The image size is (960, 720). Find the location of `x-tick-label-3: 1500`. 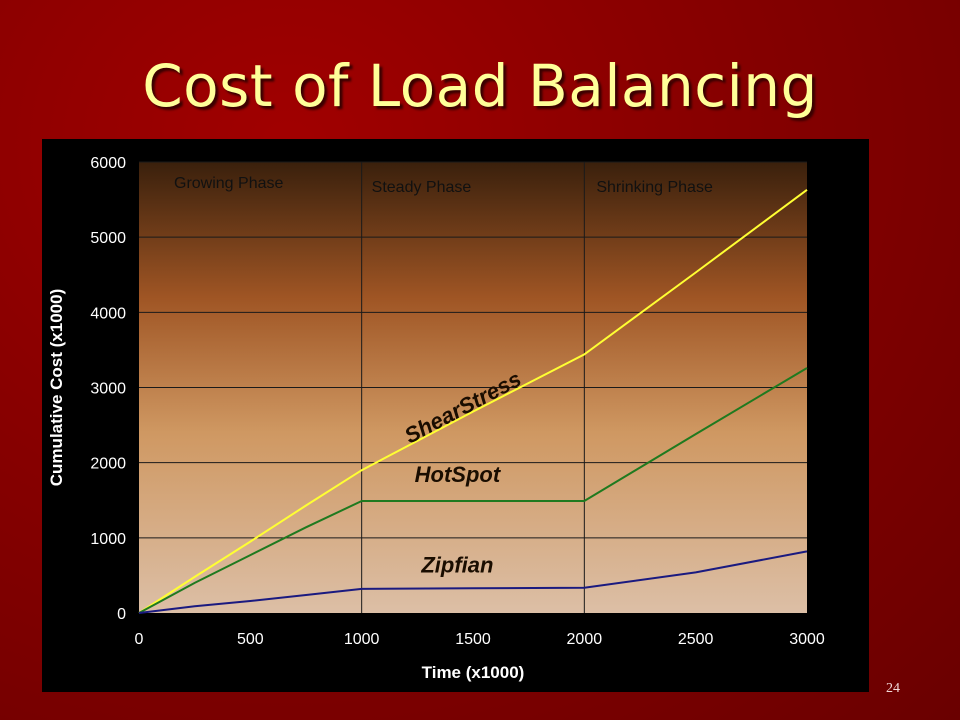

x-tick-label-3: 1500 is located at coordinates (473, 639).